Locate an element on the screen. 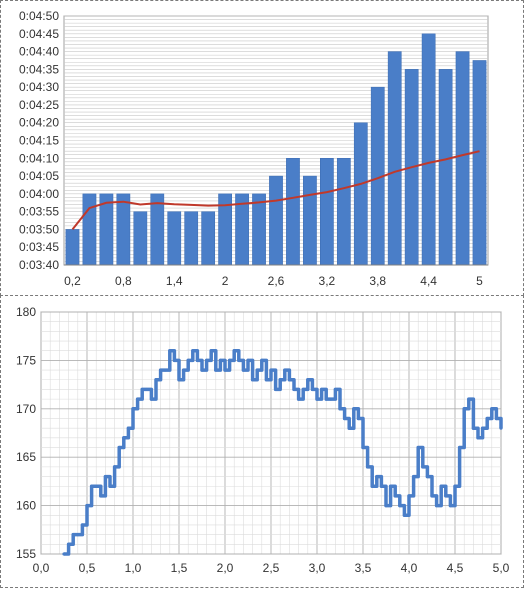 The height and width of the screenshot is (589, 526). y-tick-label: 0:04:45 is located at coordinates (39, 34).